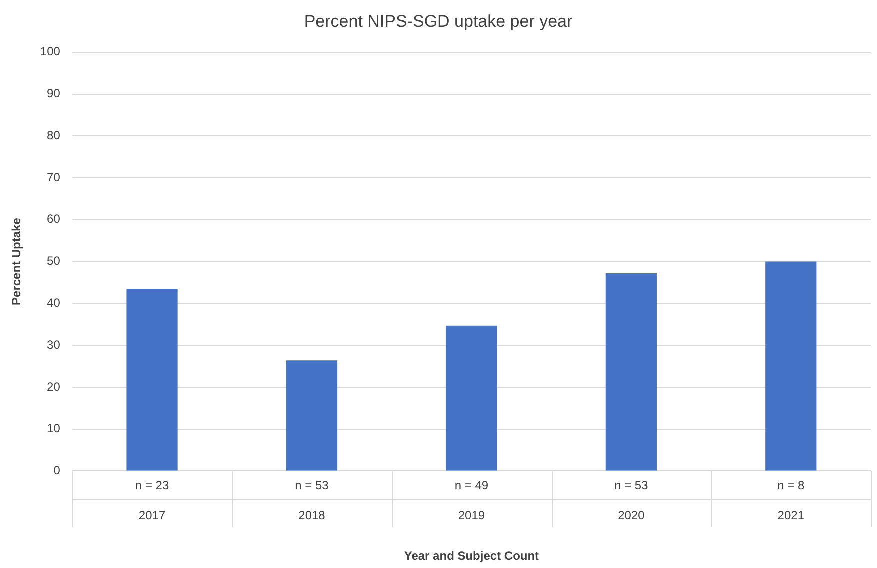 The height and width of the screenshot is (568, 877). I want to click on text: n = 23, so click(152, 485).